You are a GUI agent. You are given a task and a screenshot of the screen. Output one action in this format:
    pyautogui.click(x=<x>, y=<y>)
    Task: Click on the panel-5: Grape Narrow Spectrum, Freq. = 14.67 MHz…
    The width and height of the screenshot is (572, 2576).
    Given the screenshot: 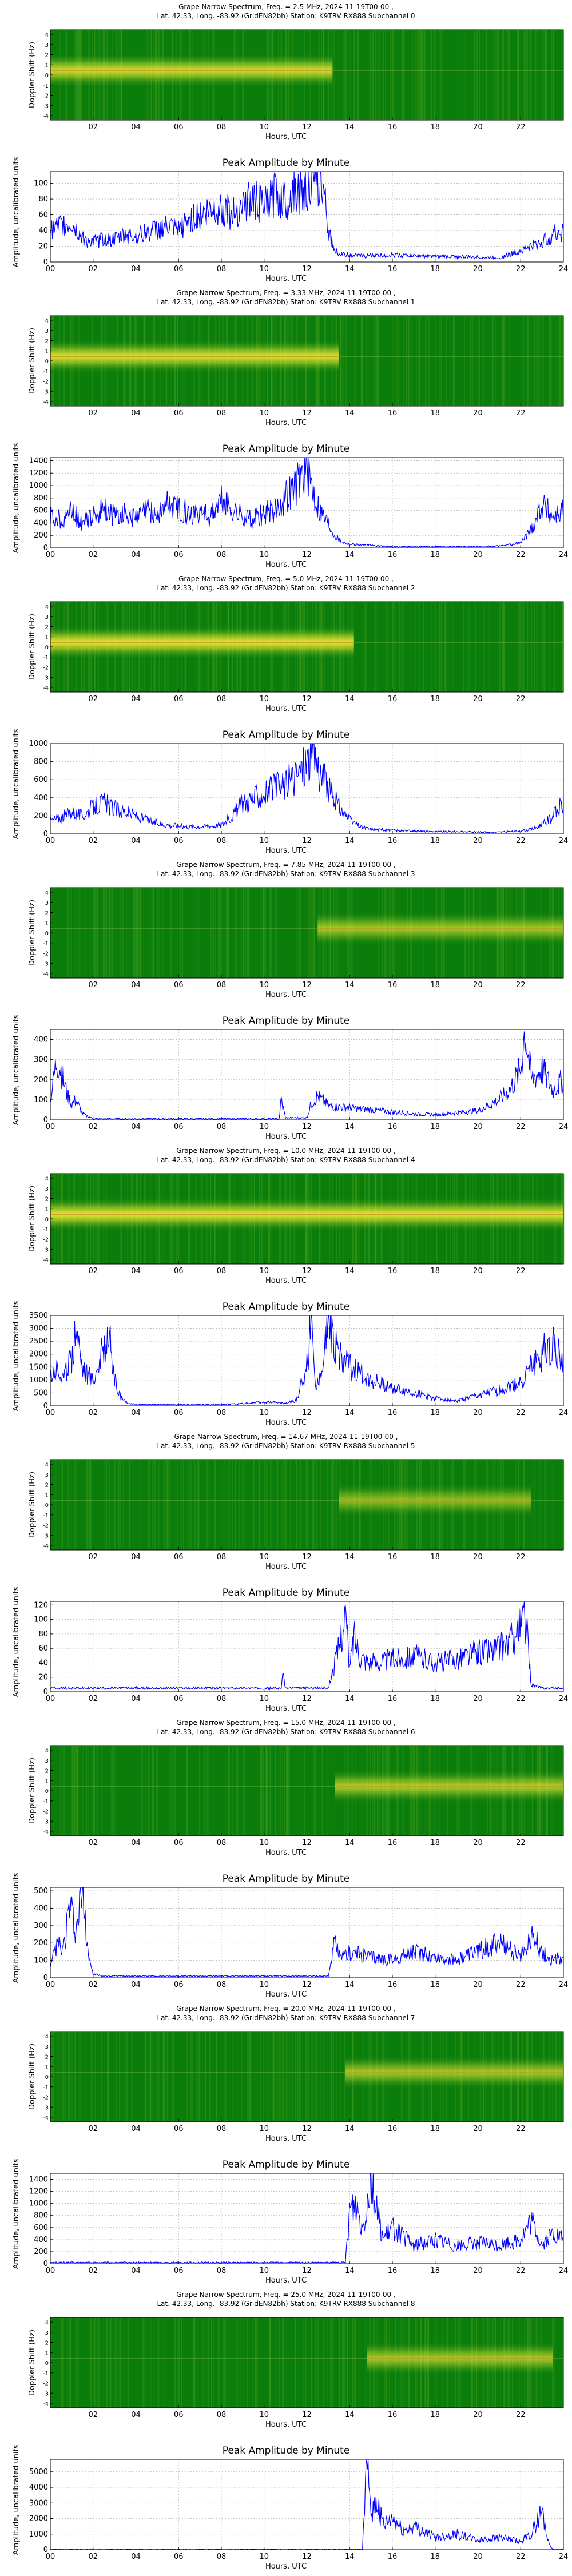 What is the action you would take?
    pyautogui.click(x=290, y=1573)
    